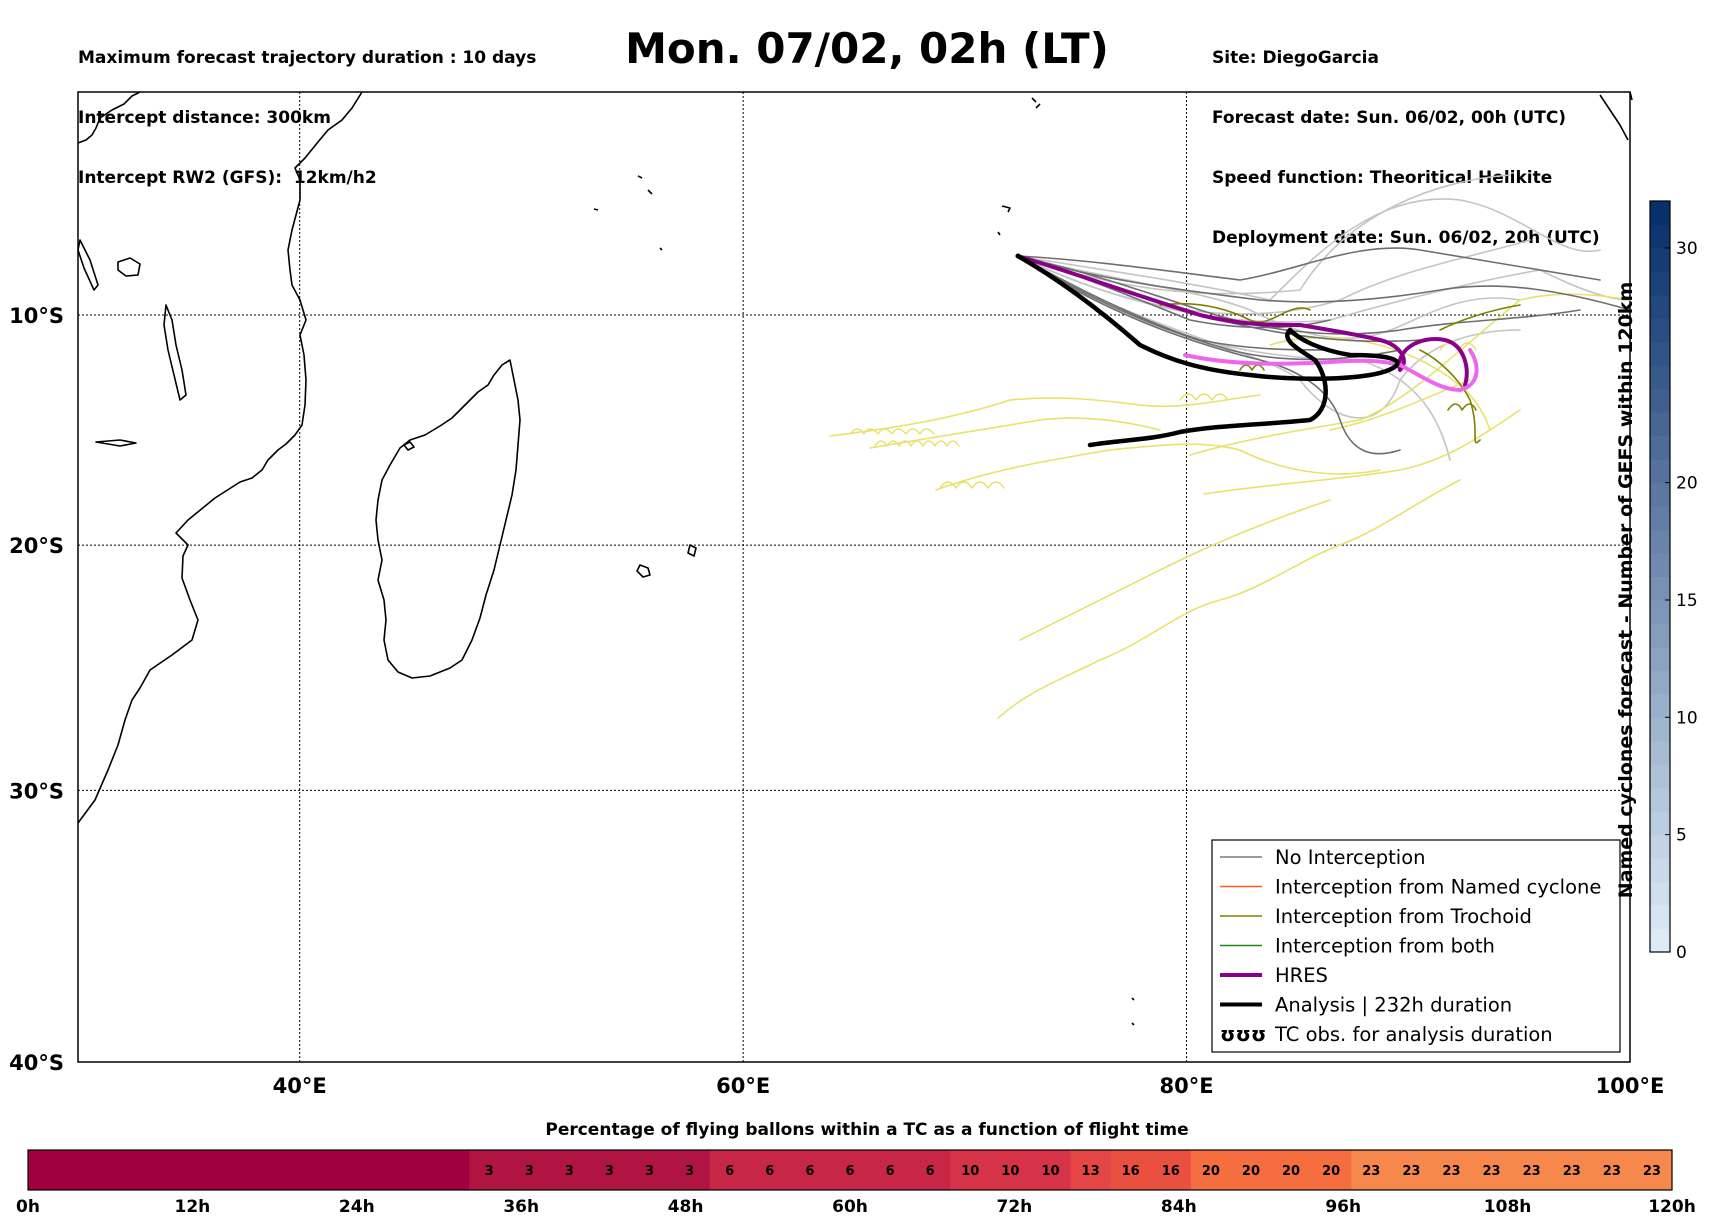 The width and height of the screenshot is (1734, 1223). What do you see at coordinates (1492, 1171) in the screenshot?
I see `hcbar-cell-label: 23` at bounding box center [1492, 1171].